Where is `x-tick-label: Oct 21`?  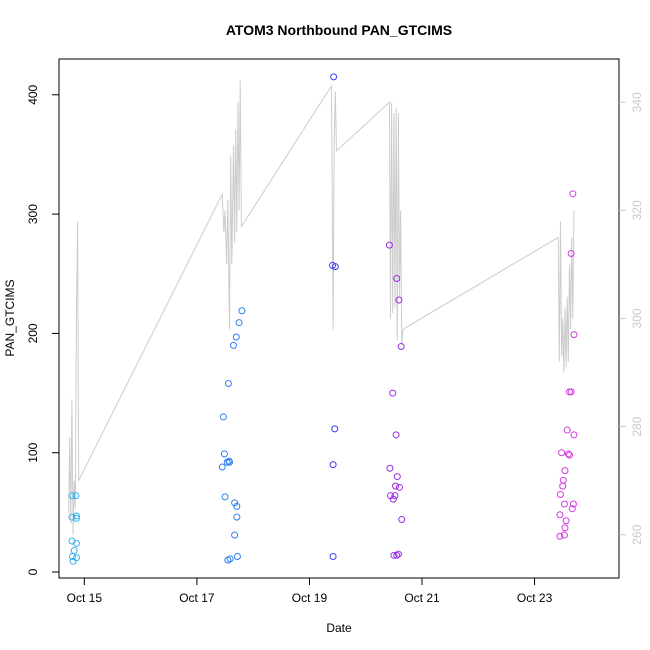
x-tick-label: Oct 21 is located at coordinates (422, 598).